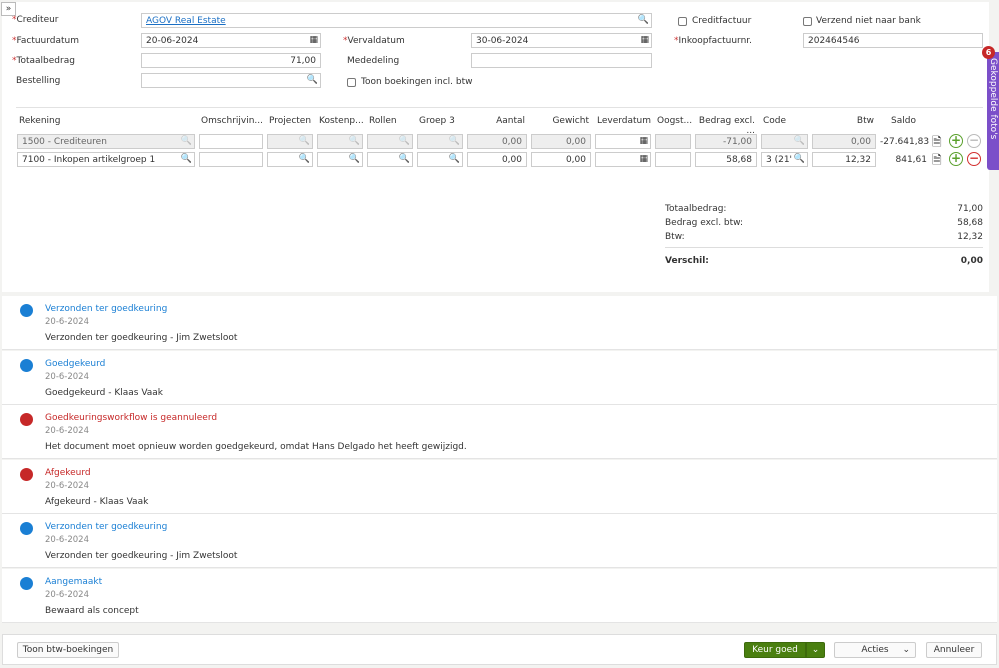 The image size is (999, 668). What do you see at coordinates (510, 121) in the screenshot?
I see `column-header: Aantal` at bounding box center [510, 121].